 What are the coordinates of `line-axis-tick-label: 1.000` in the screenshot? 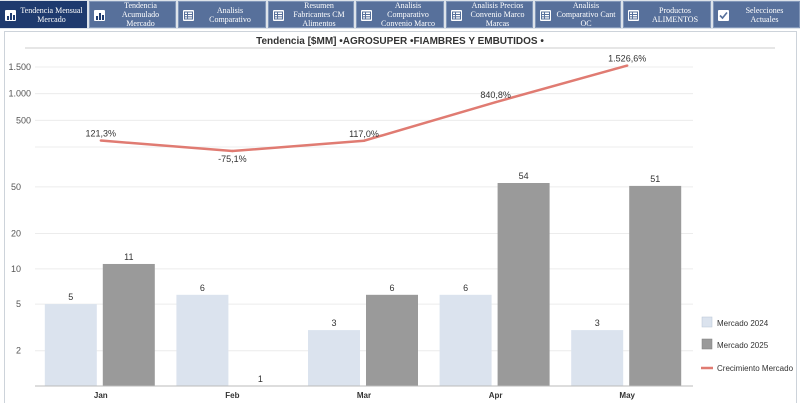 It's located at (19, 94).